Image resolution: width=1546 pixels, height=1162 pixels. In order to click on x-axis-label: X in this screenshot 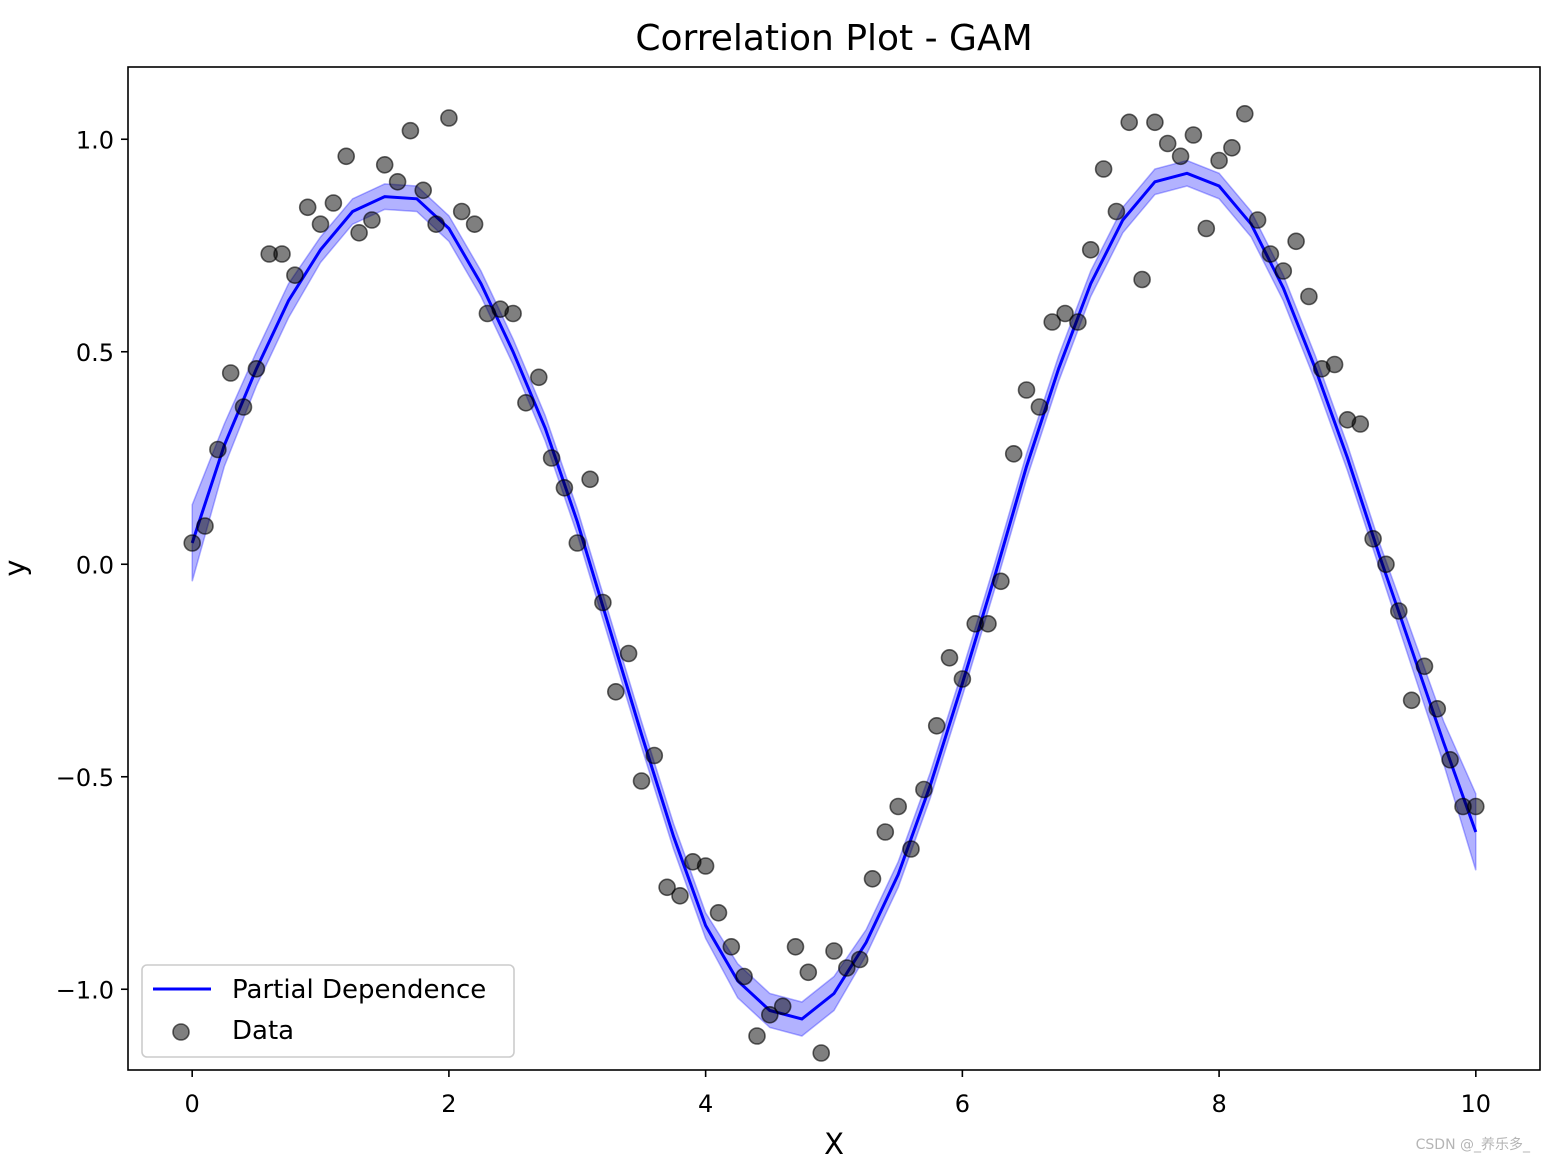, I will do `click(834, 1144)`.